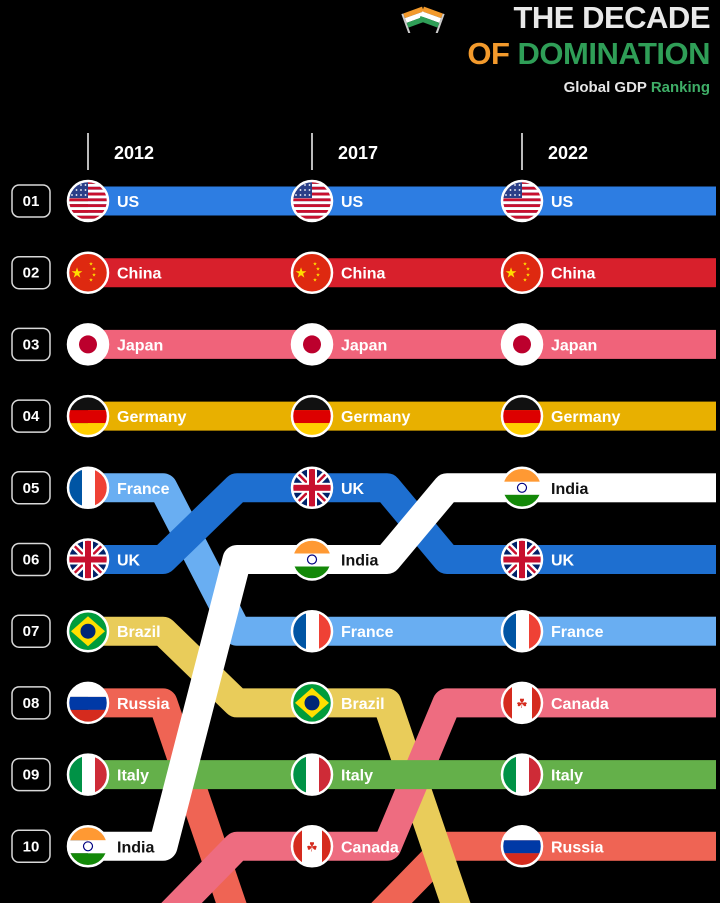 The image size is (720, 903). Describe the element at coordinates (492, 53) in the screenshot. I see `title-line-2-part-a: OF` at that location.